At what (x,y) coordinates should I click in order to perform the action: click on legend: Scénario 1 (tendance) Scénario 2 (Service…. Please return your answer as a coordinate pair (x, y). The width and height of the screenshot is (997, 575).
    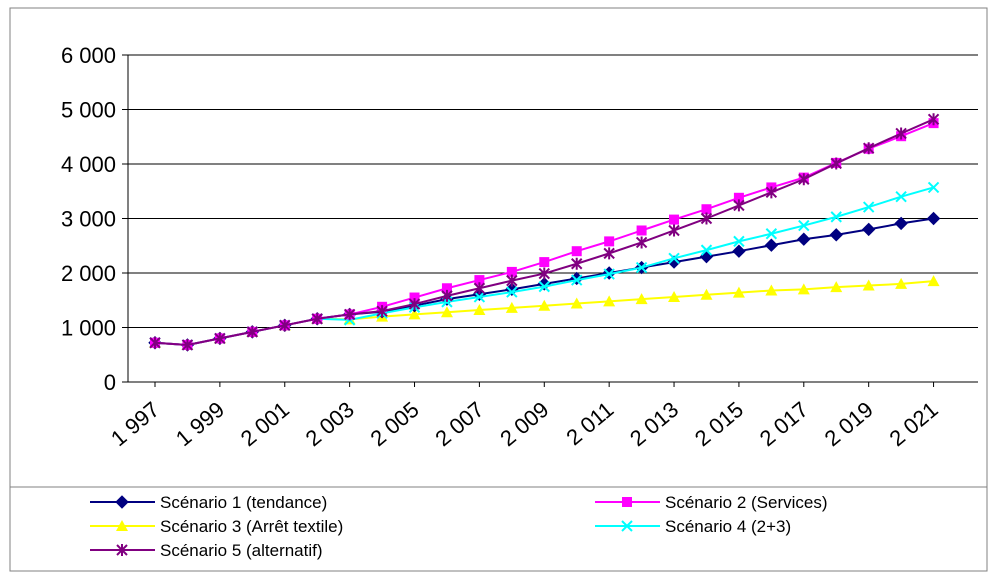
    Looking at the image, I should click on (498, 523).